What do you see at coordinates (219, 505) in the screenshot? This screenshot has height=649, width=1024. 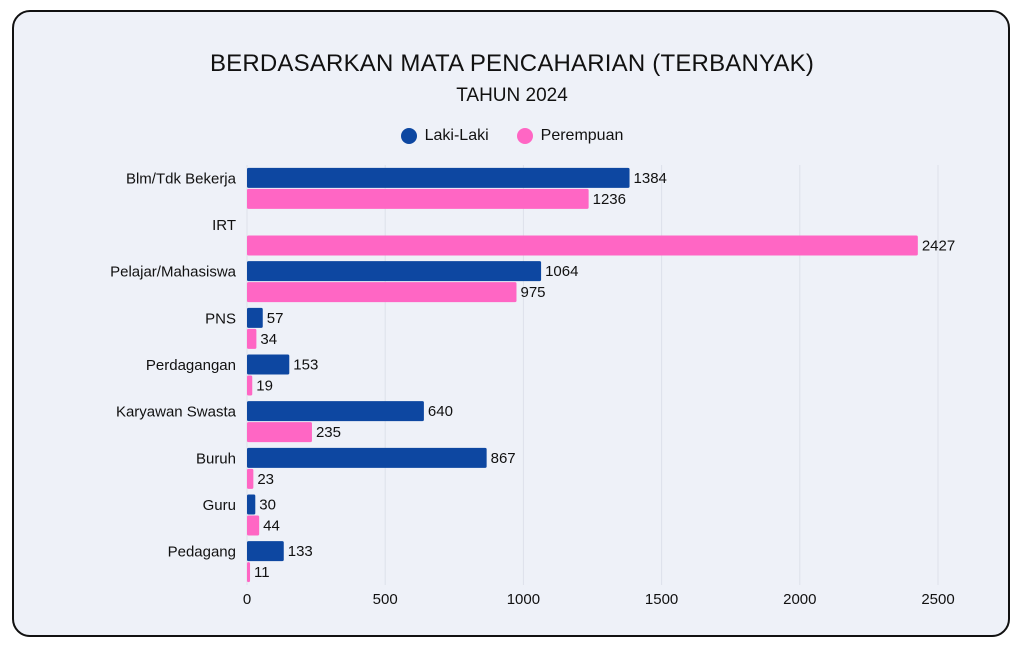 I see `category-label: Guru` at bounding box center [219, 505].